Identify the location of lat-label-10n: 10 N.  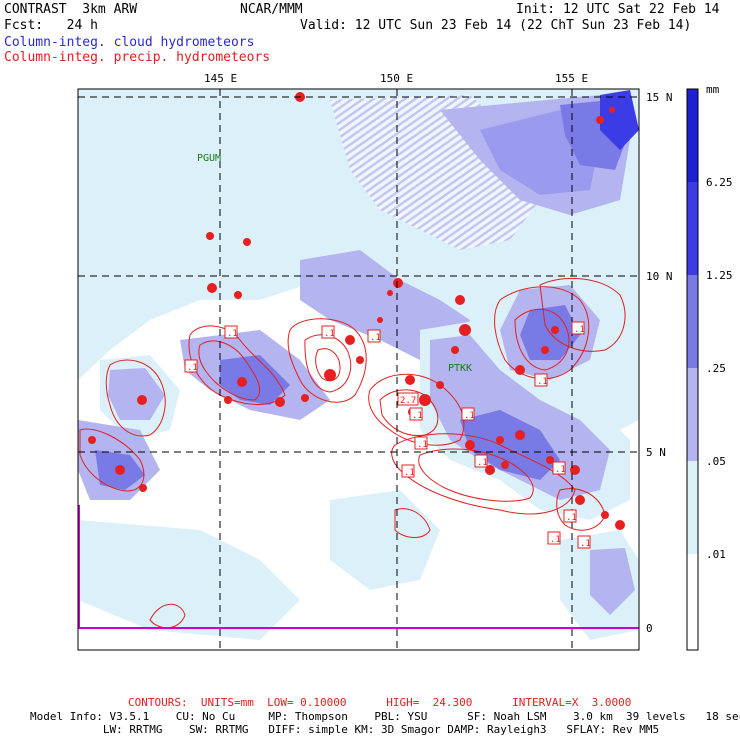
(659, 276).